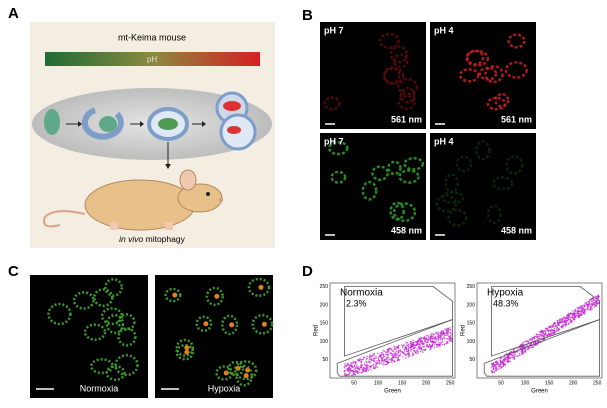 This screenshot has width=607, height=408. What do you see at coordinates (483, 75) in the screenshot?
I see `micrograph: pH 4 561 nm` at bounding box center [483, 75].